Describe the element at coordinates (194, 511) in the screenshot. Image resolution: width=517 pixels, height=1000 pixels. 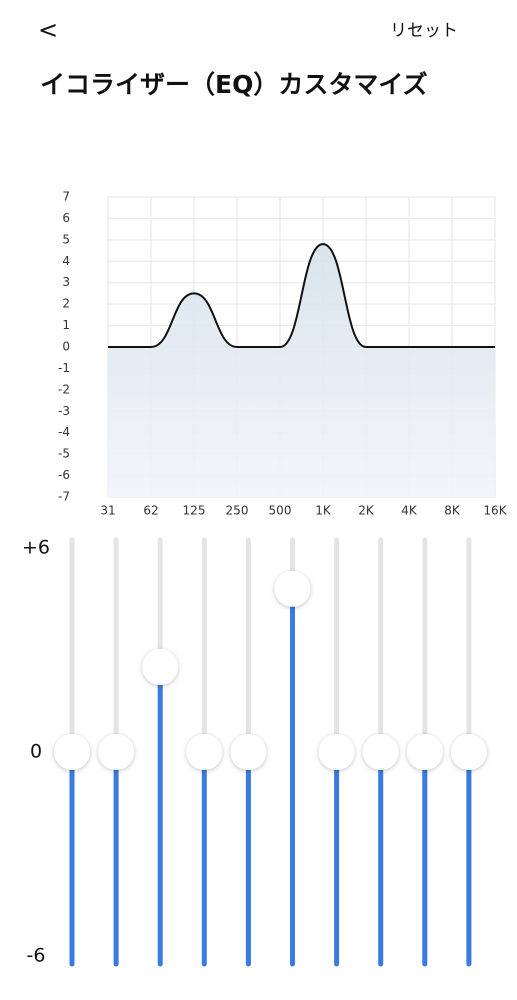
I see `x-tick-label: 125` at that location.